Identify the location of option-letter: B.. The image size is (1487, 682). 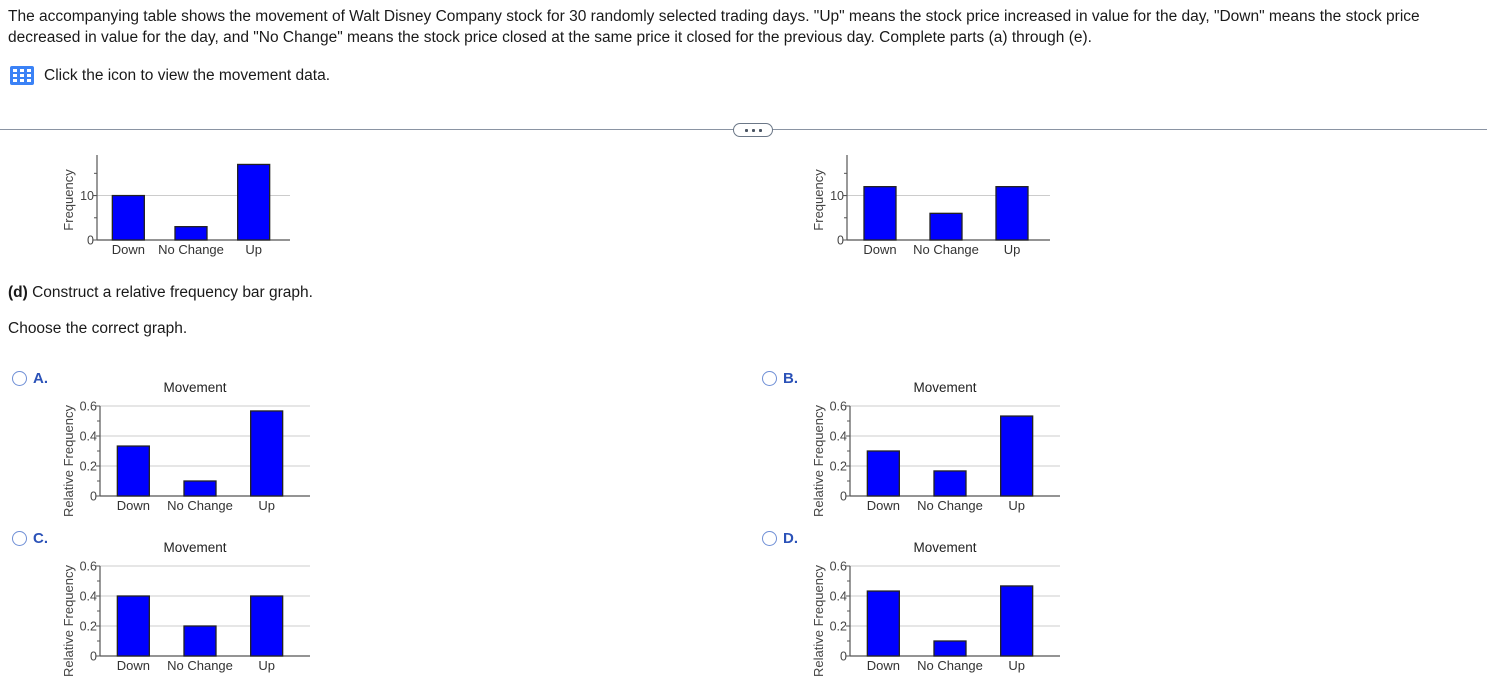
(790, 378).